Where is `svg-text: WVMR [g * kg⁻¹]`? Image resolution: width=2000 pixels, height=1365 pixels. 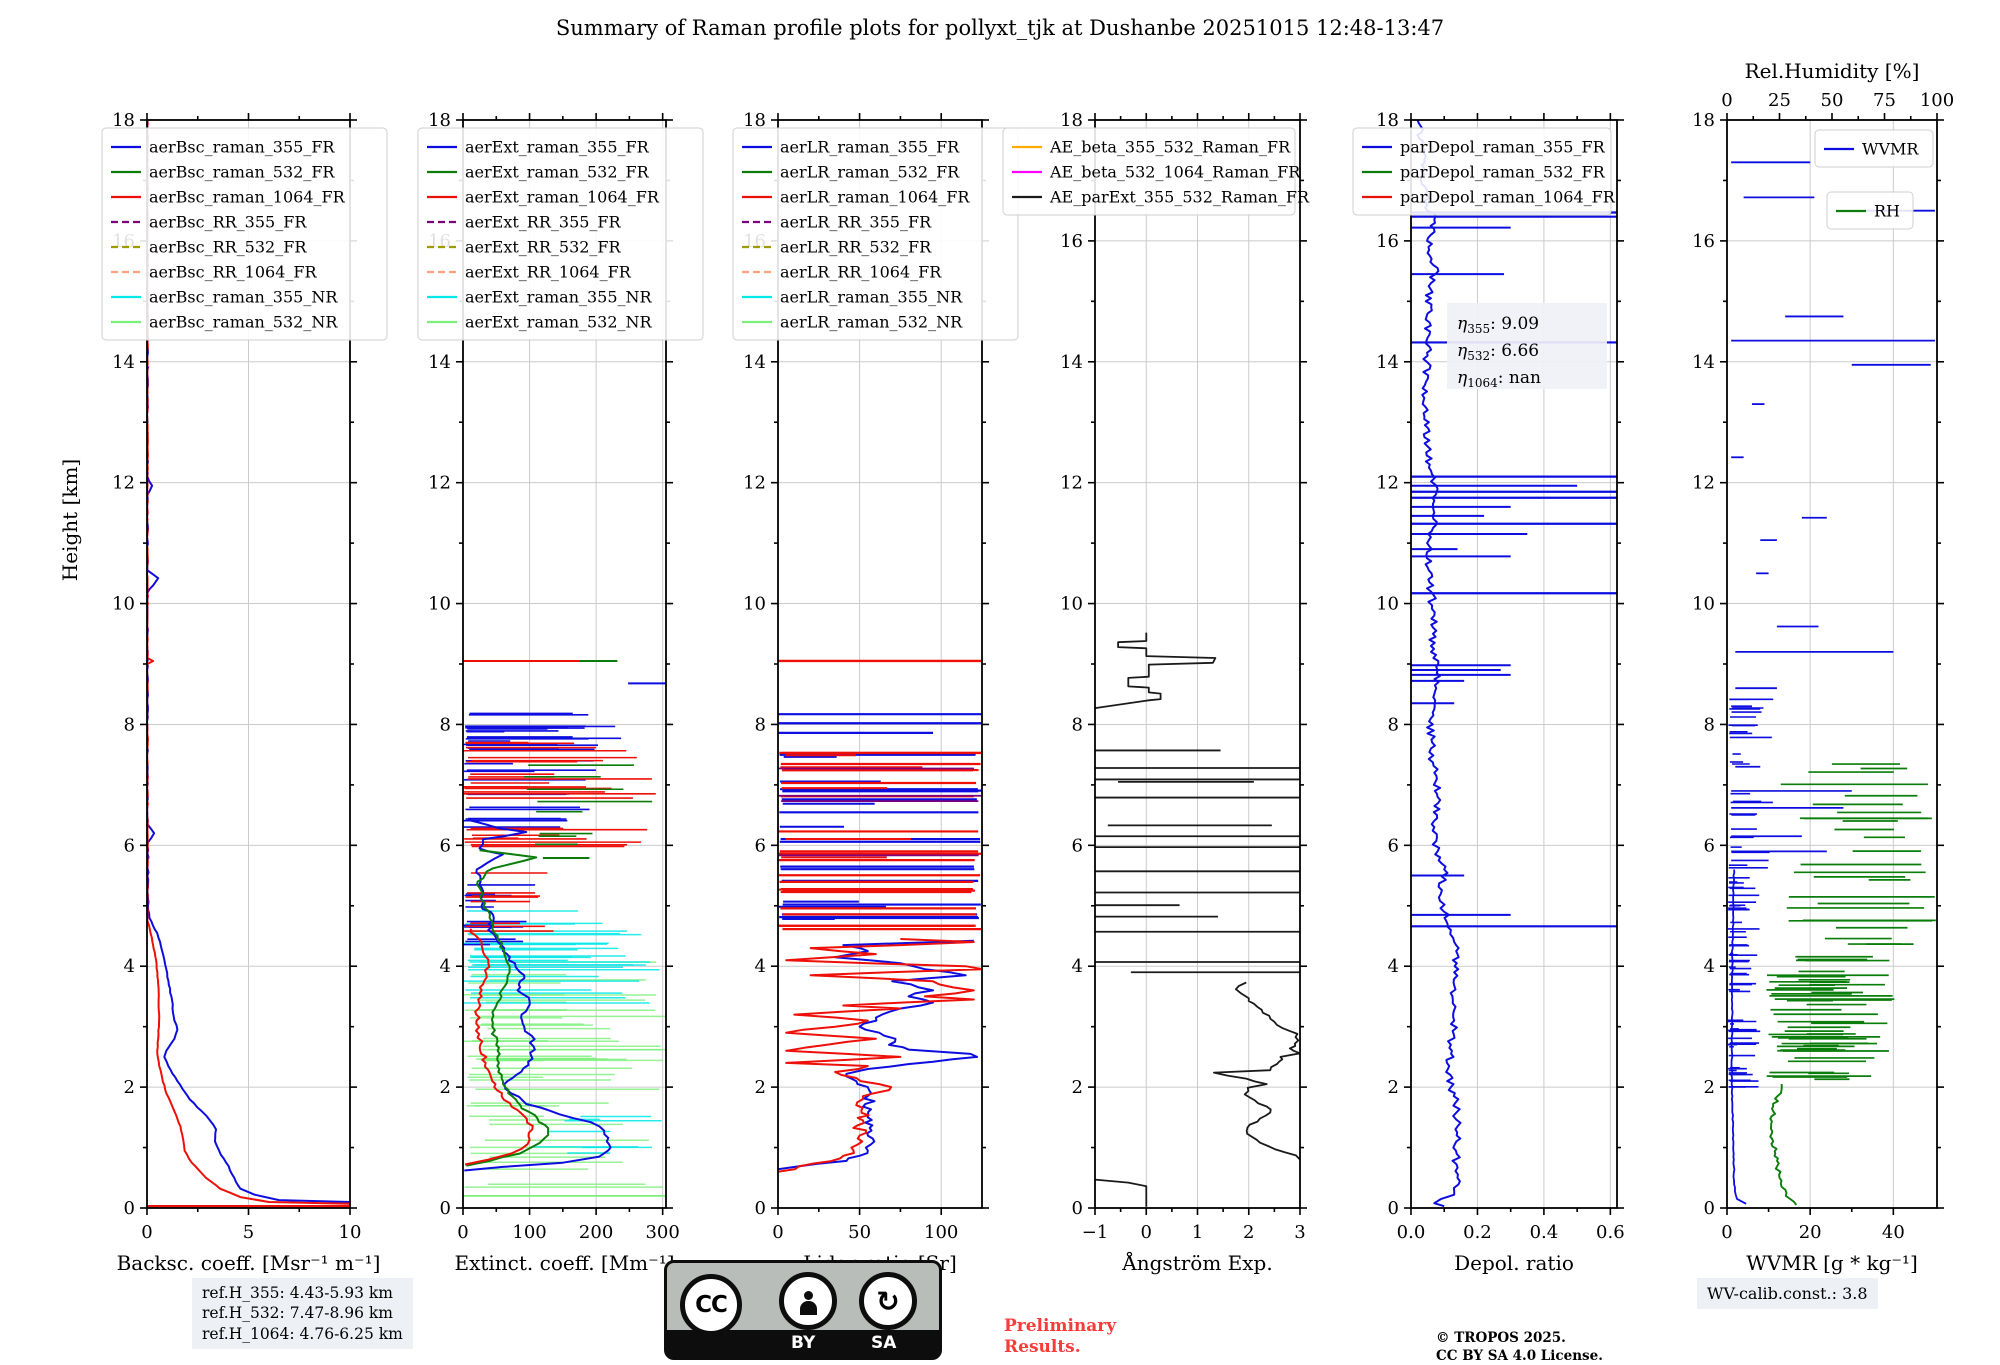 svg-text: WVMR [g * kg⁻¹] is located at coordinates (1832, 1263).